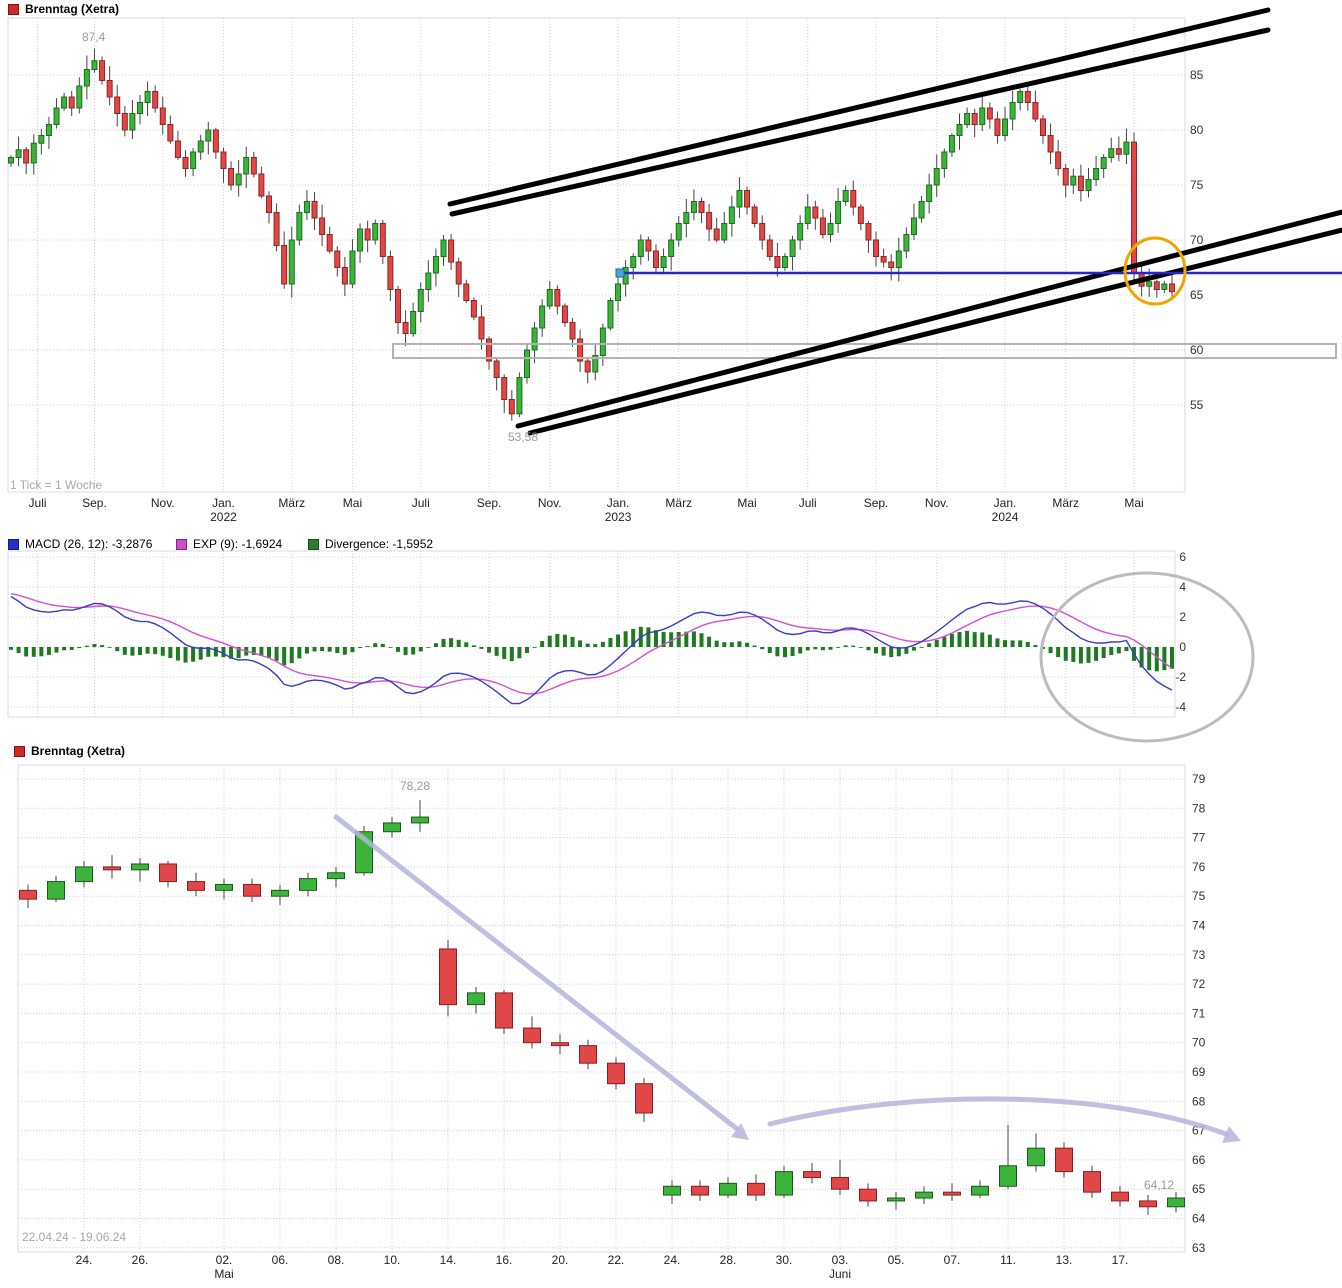 This screenshot has height=1288, width=1342. What do you see at coordinates (379, 544) in the screenshot?
I see `divergence-legend-label: Divergence: -1,5952` at bounding box center [379, 544].